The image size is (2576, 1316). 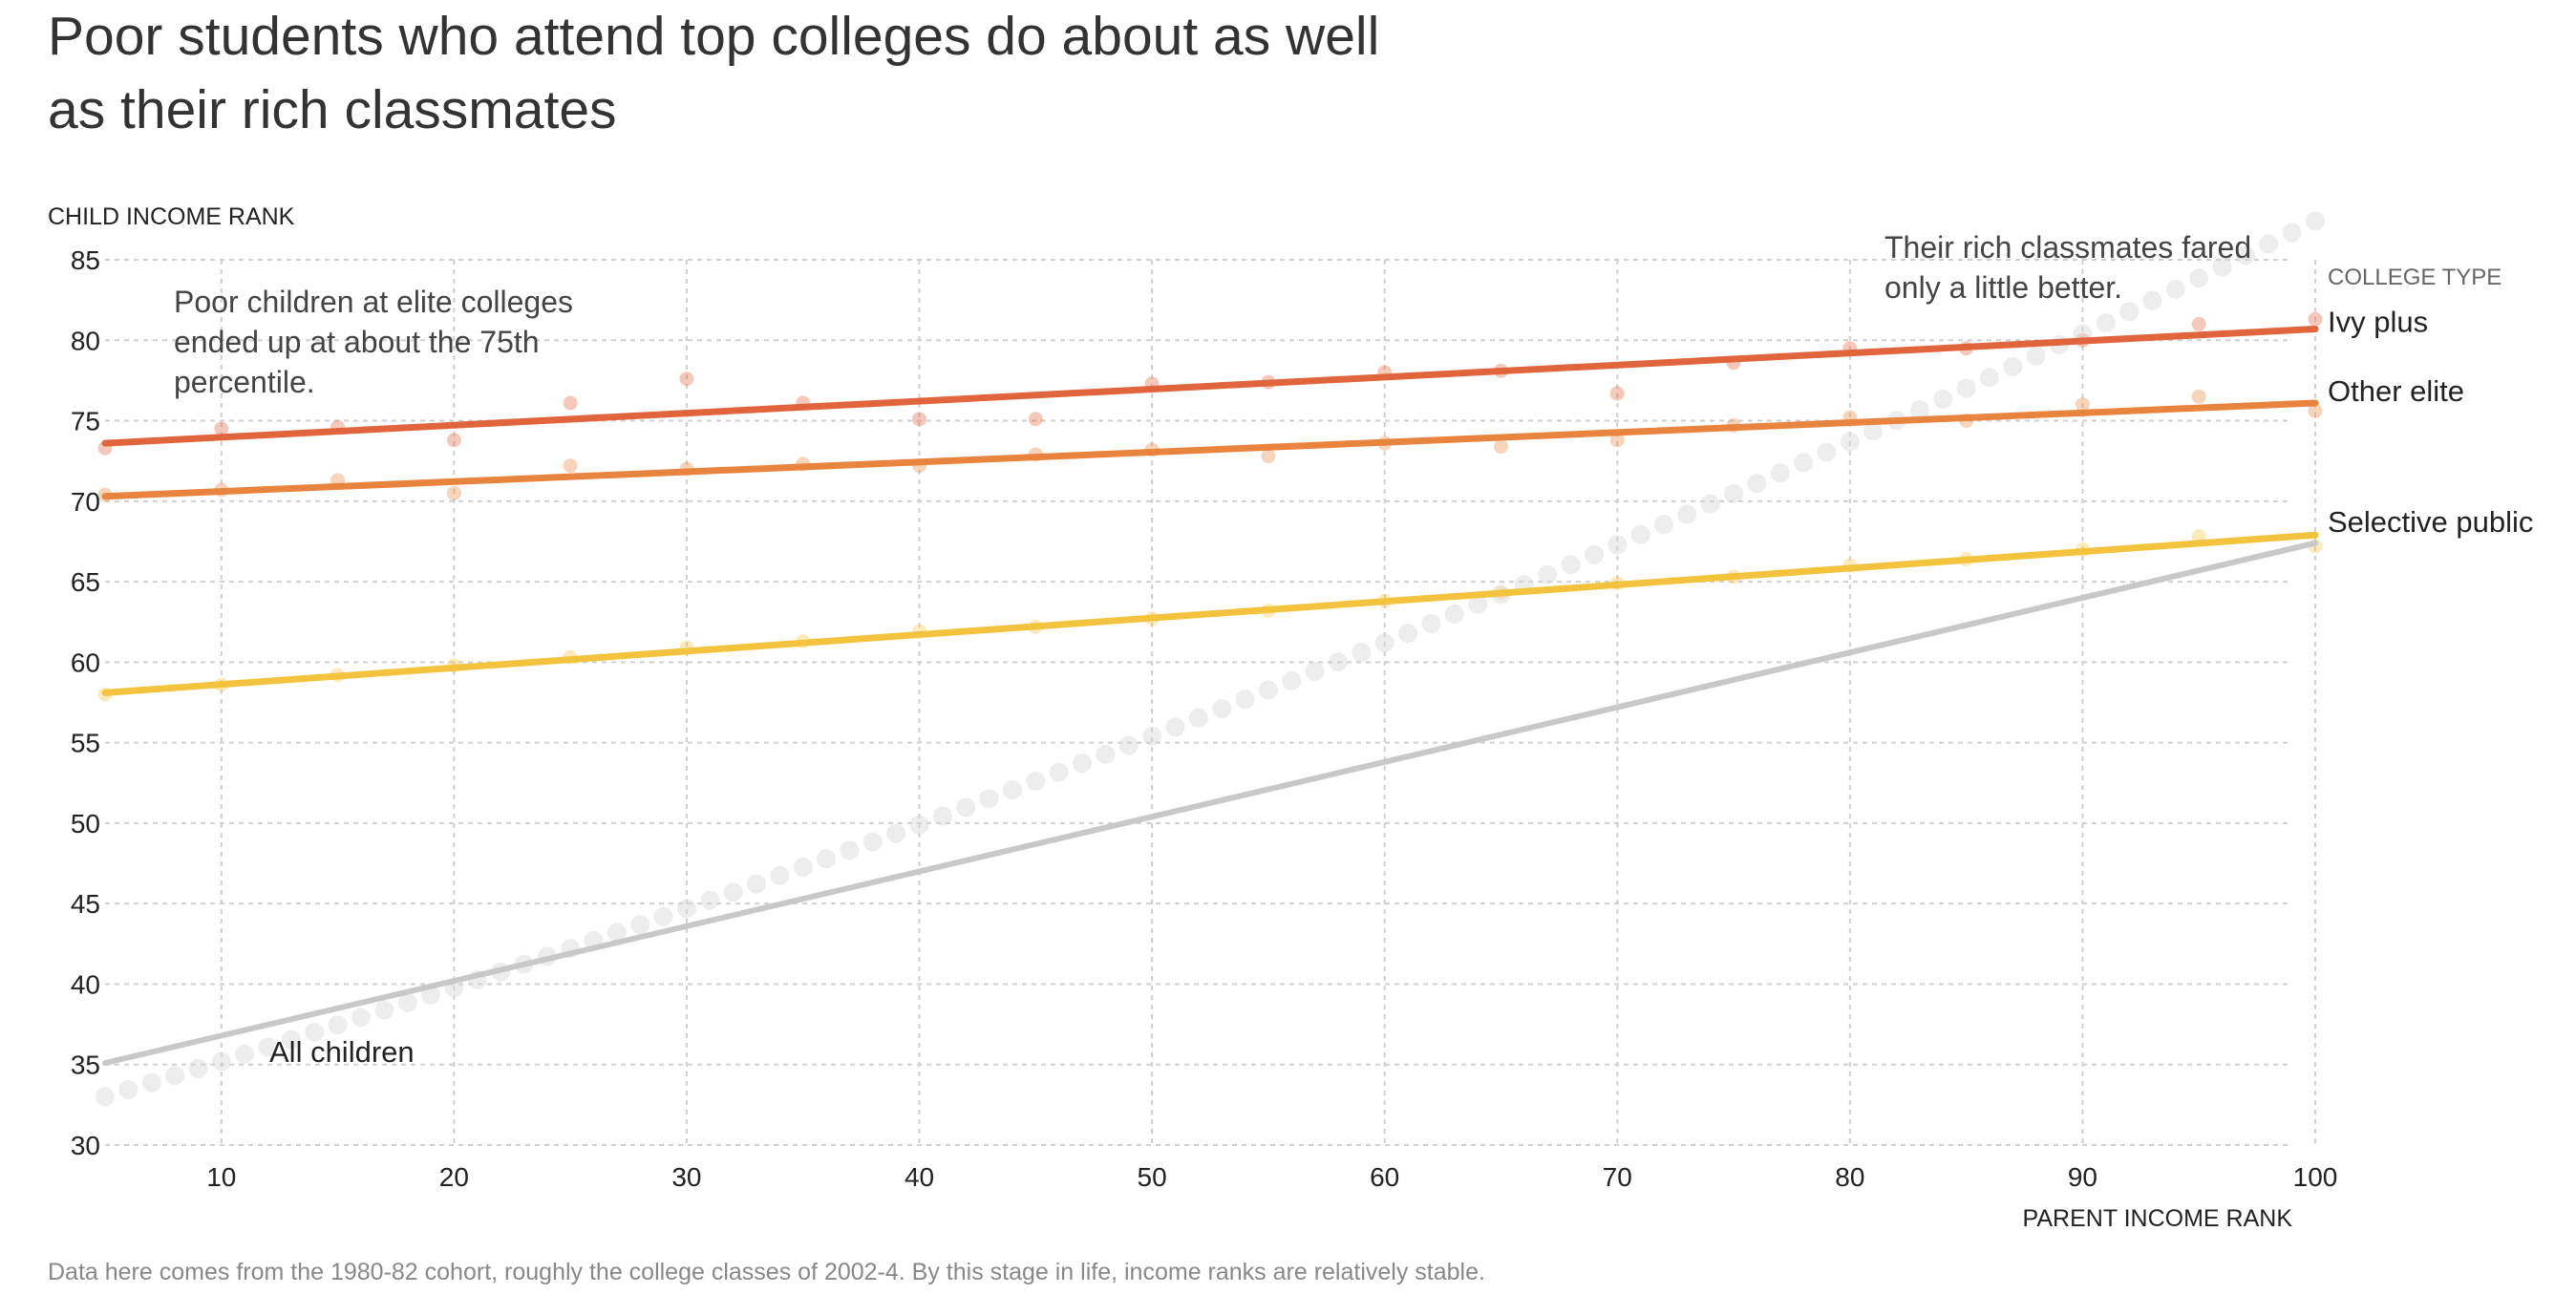 I want to click on series-label-other_elite: Other elite, so click(x=2396, y=391).